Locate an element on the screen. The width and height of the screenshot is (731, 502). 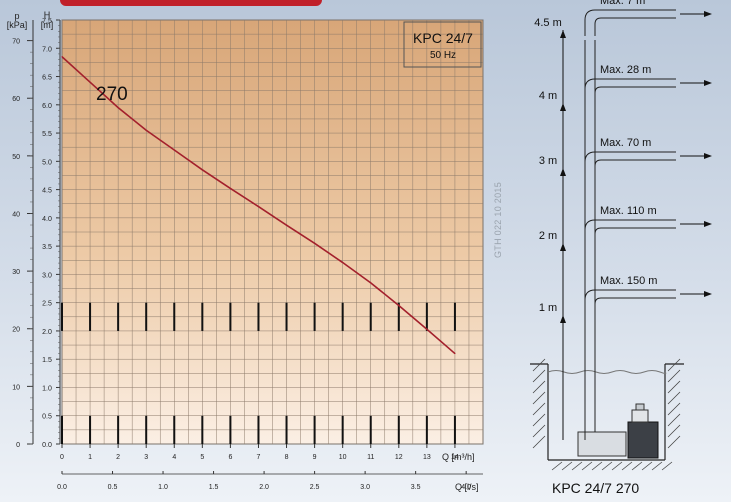
q-m3h-tick-label: 12 is located at coordinates (399, 457).